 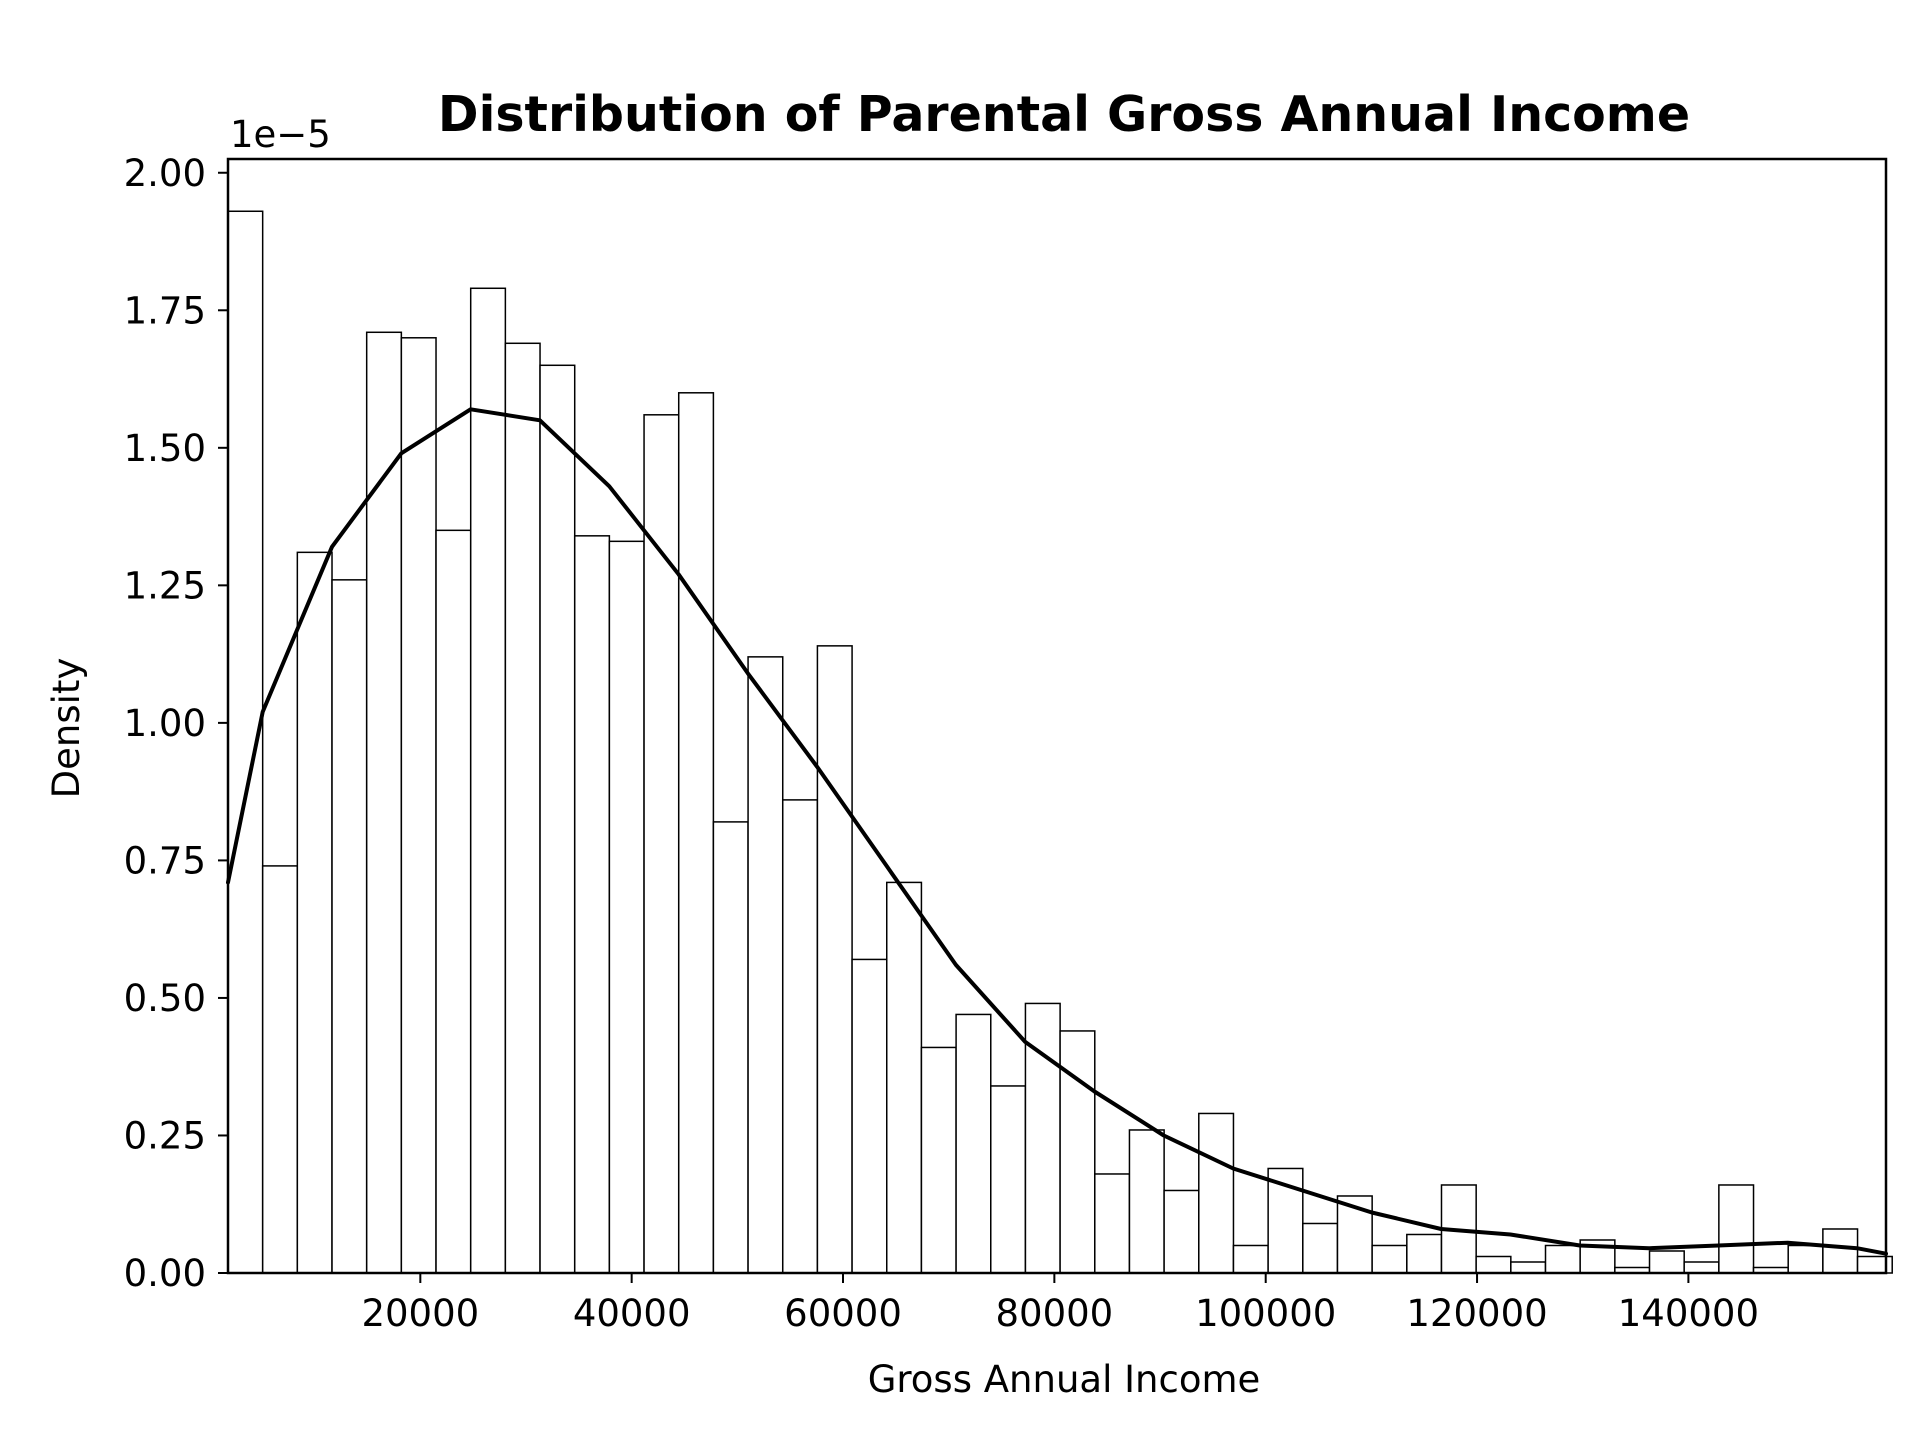 What do you see at coordinates (165, 860) in the screenshot?
I see `y-tick-label: 0.75` at bounding box center [165, 860].